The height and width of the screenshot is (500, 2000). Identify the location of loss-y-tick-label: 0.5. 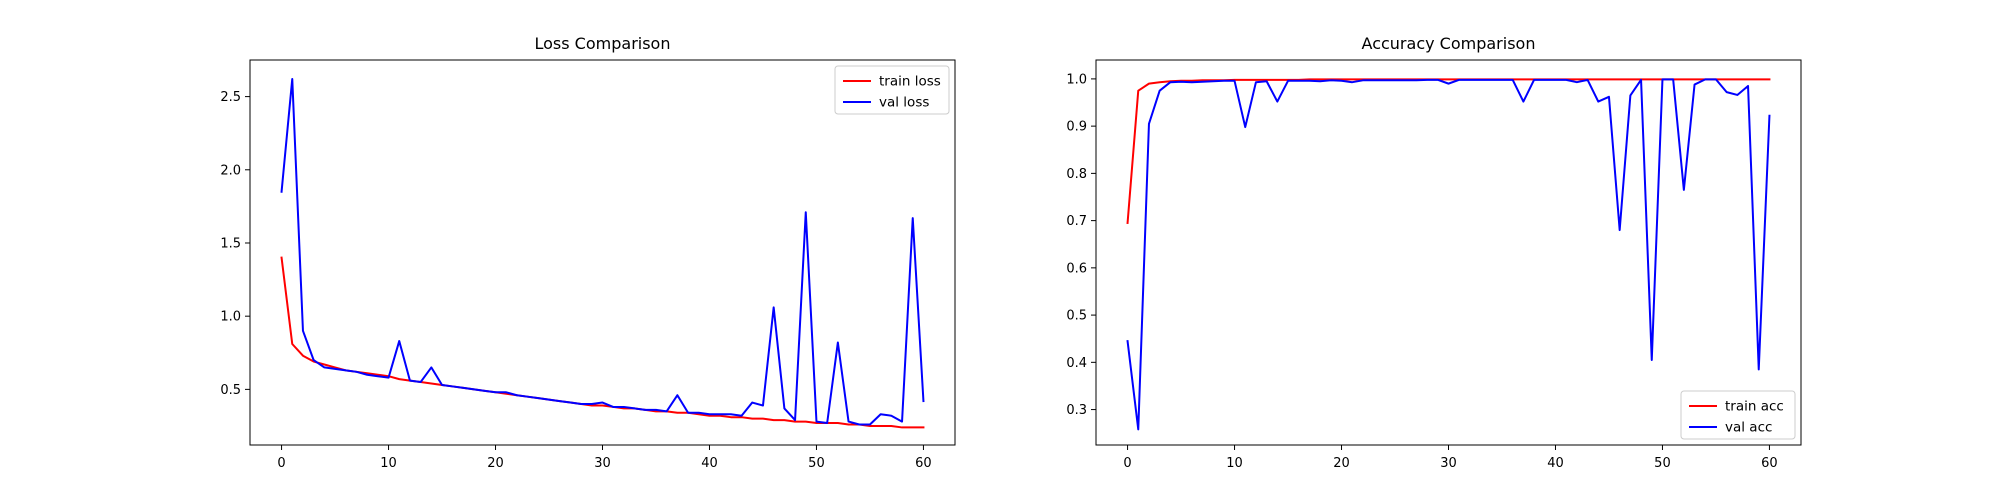
(230, 390).